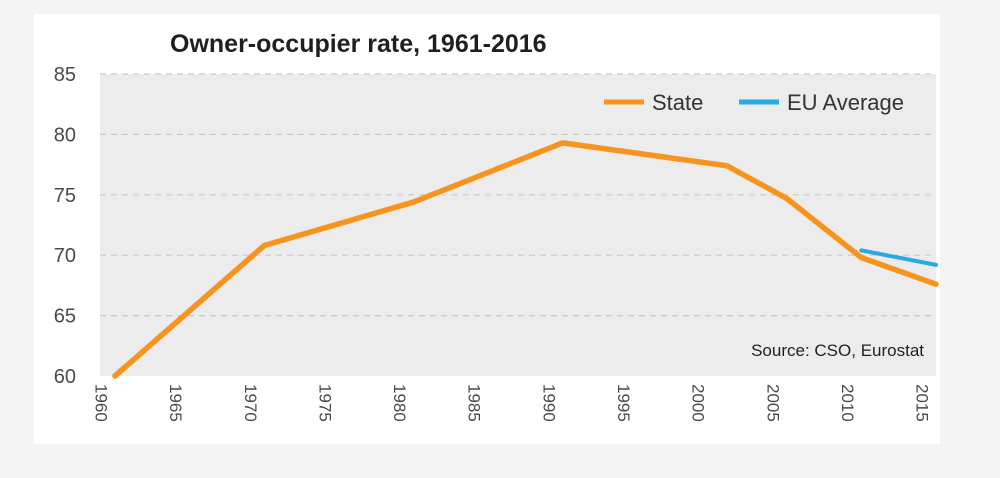  I want to click on x-tick-label: 1990, so click(548, 403).